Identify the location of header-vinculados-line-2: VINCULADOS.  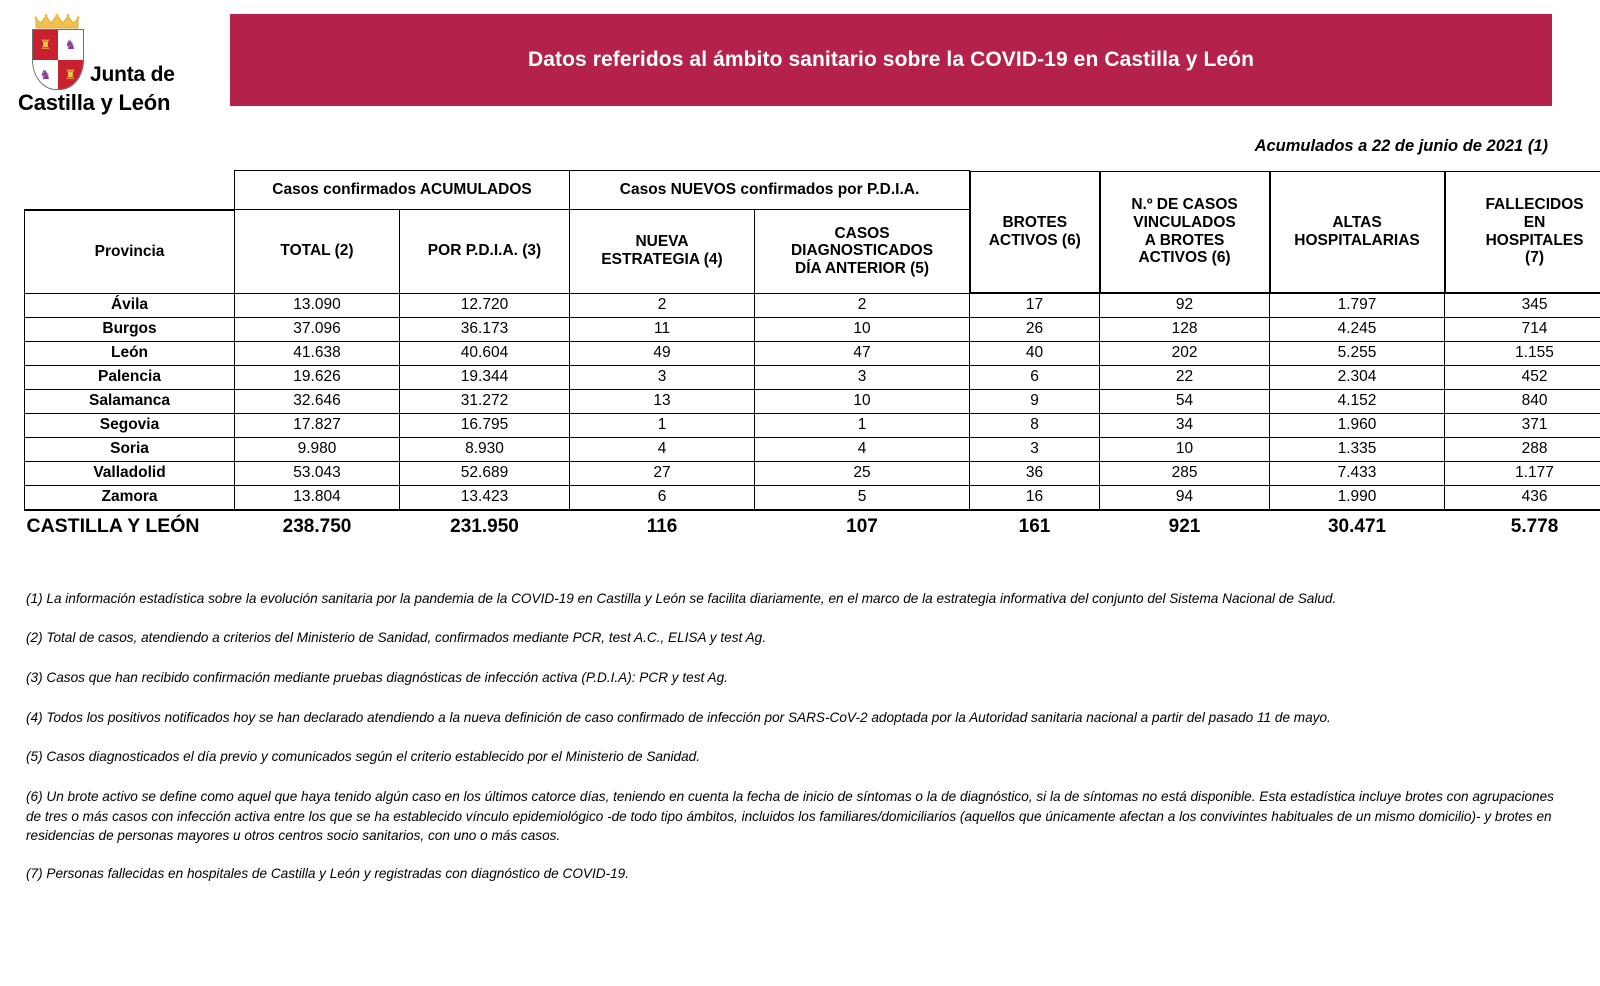
(1184, 222).